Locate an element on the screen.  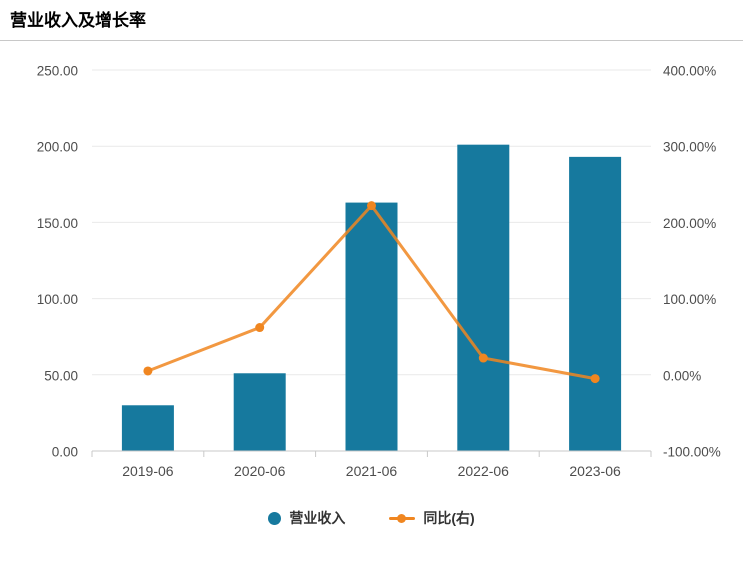
x-axis-label-2022-06: 2022-06 is located at coordinates (484, 471).